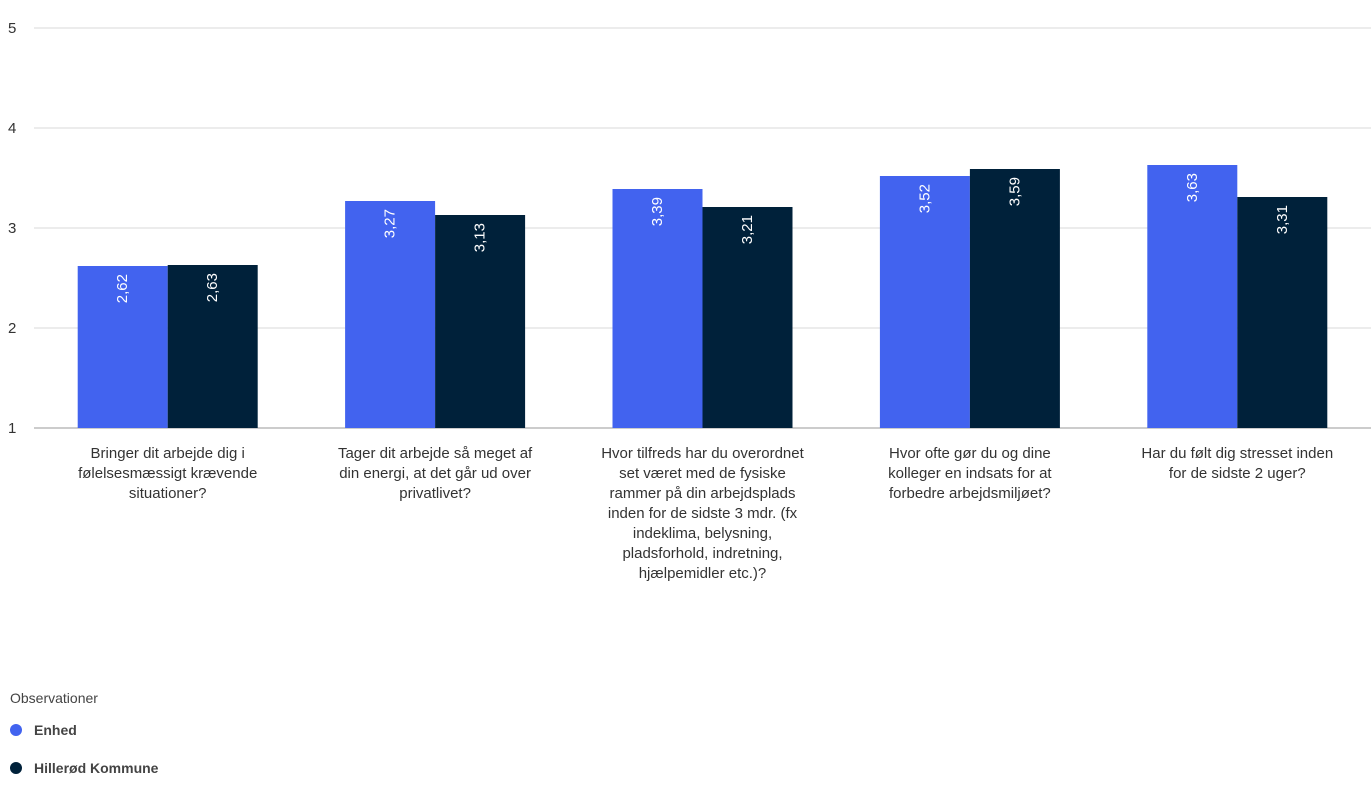 This screenshot has width=1371, height=796. Describe the element at coordinates (12, 128) in the screenshot. I see `y-tick-label: 4` at that location.